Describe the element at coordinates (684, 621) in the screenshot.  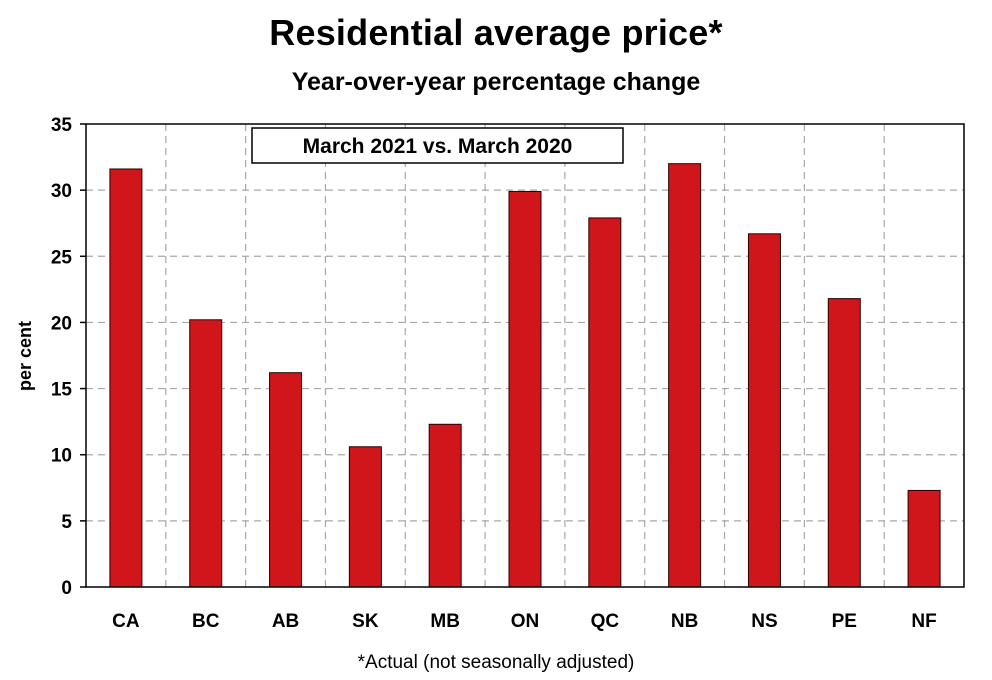
I see `x-tick-label: NB` at that location.